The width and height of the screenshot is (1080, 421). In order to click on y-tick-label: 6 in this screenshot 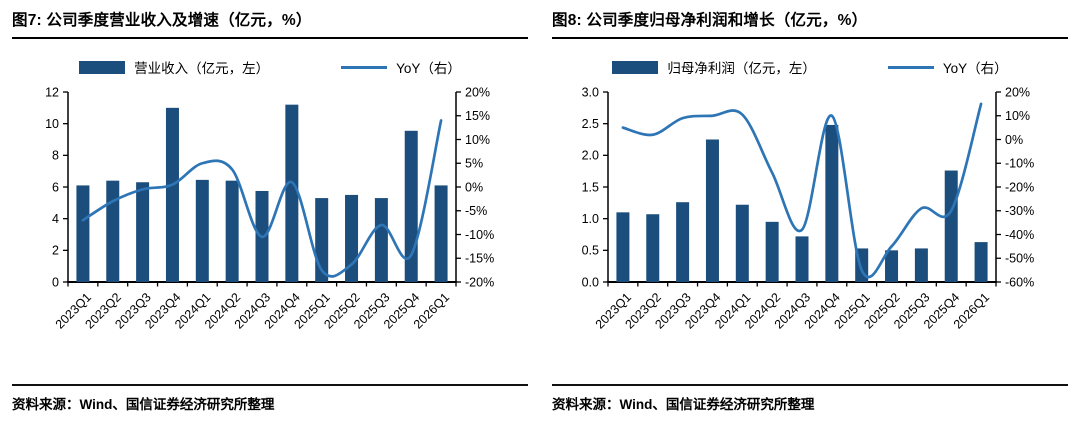, I will do `click(55, 187)`.